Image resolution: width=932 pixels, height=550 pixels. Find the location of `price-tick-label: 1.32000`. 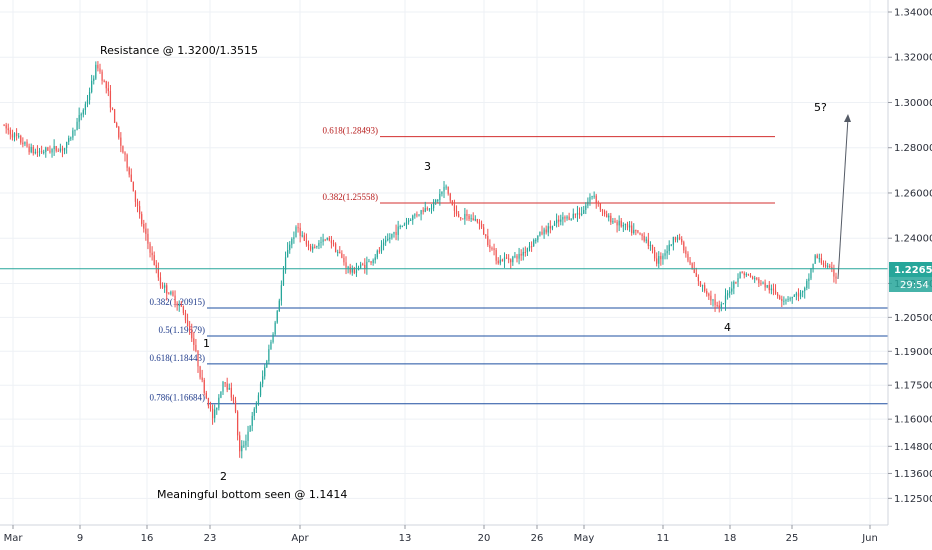

price-tick-label: 1.32000 is located at coordinates (913, 58).